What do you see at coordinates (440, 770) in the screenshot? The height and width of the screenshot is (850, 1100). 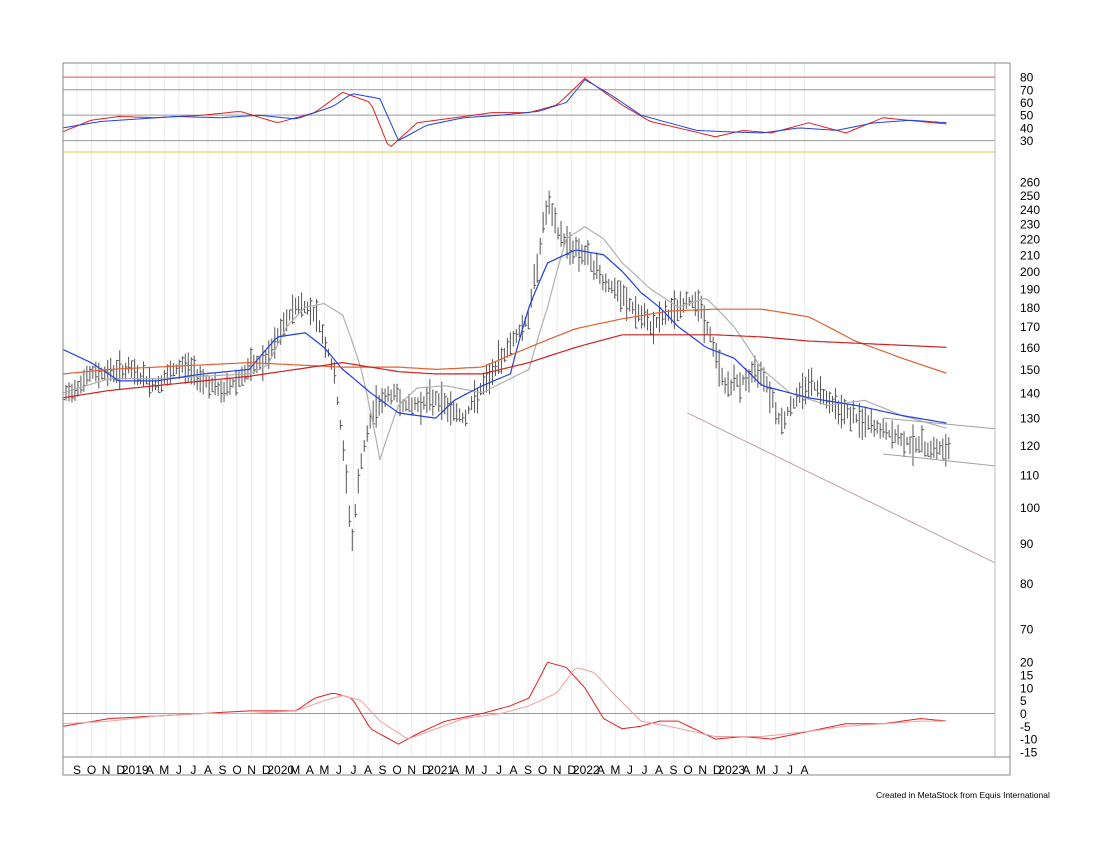 I see `x-tick-label: 2021` at bounding box center [440, 770].